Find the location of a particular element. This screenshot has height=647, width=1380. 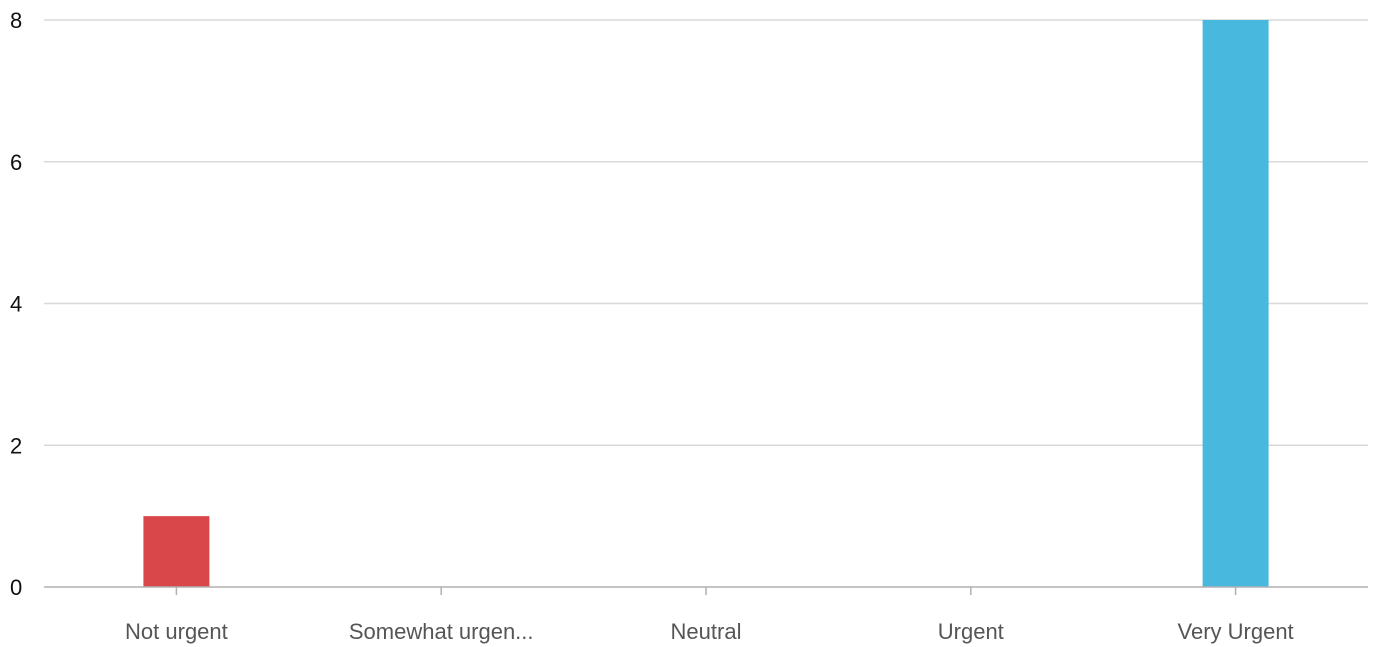

y-tick-label: 6 is located at coordinates (16, 162).